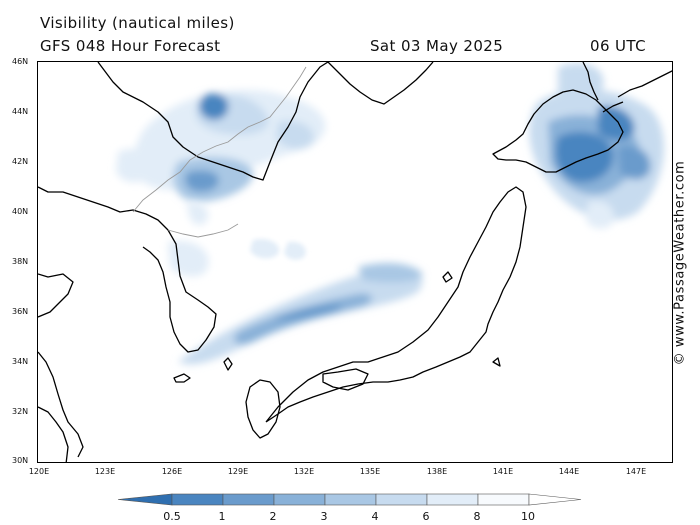 This screenshot has height=525, width=700. What do you see at coordinates (20, 111) in the screenshot?
I see `lat-label: 44N` at bounding box center [20, 111].